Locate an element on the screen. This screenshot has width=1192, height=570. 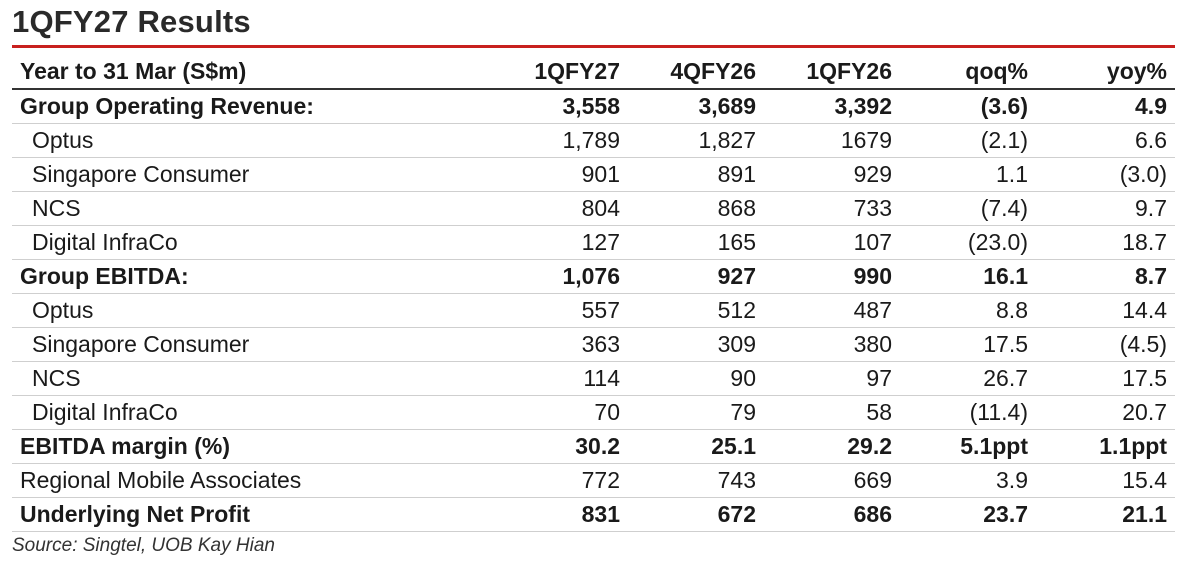
row-label: Group Operating Revenue: is located at coordinates (252, 106).